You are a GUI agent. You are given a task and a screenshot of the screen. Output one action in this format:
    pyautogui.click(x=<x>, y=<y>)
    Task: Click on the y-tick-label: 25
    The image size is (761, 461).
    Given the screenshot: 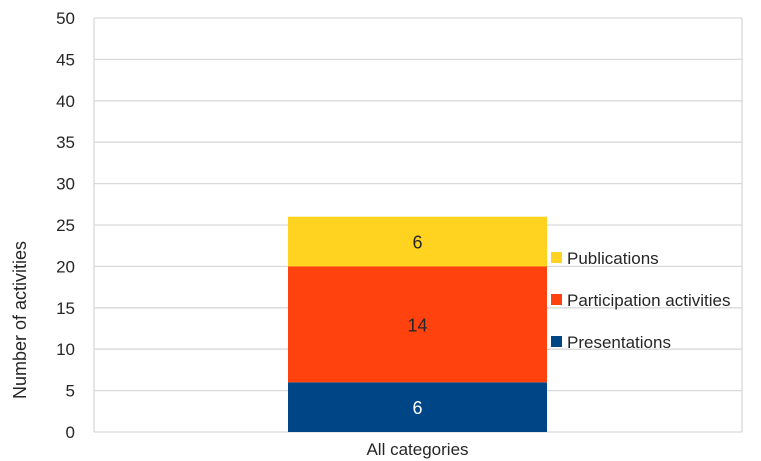 What is the action you would take?
    pyautogui.click(x=65, y=225)
    